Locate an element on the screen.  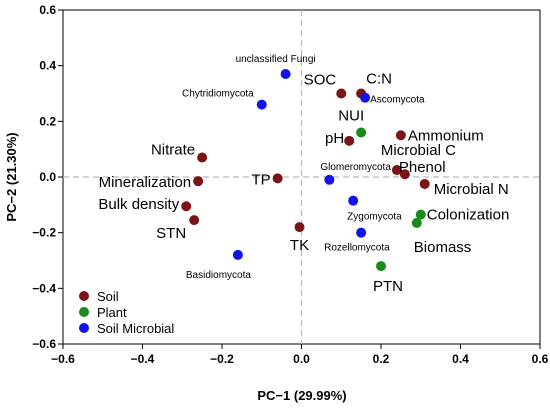
y-tick-label: −0.4 is located at coordinates (44, 288).